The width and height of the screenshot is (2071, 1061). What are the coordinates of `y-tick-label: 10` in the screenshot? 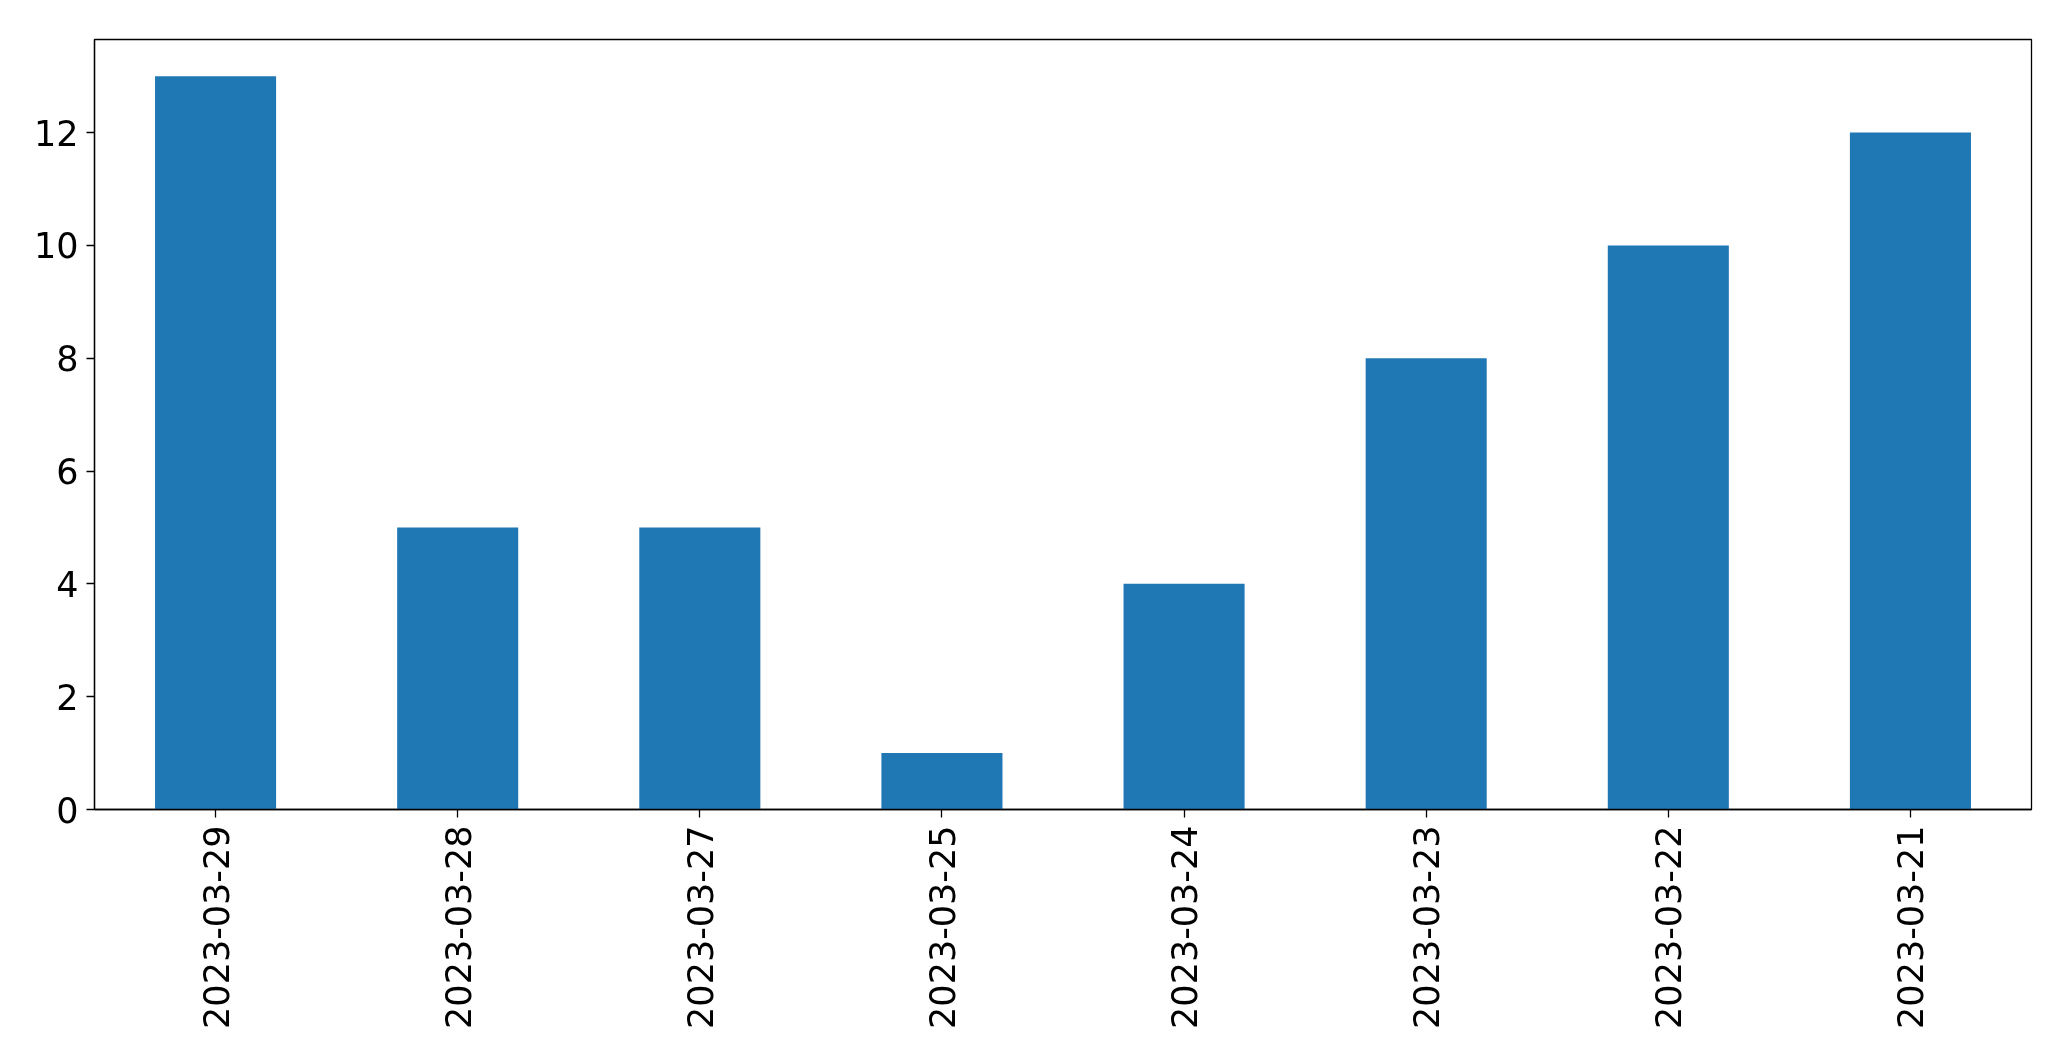 It's located at (56, 246).